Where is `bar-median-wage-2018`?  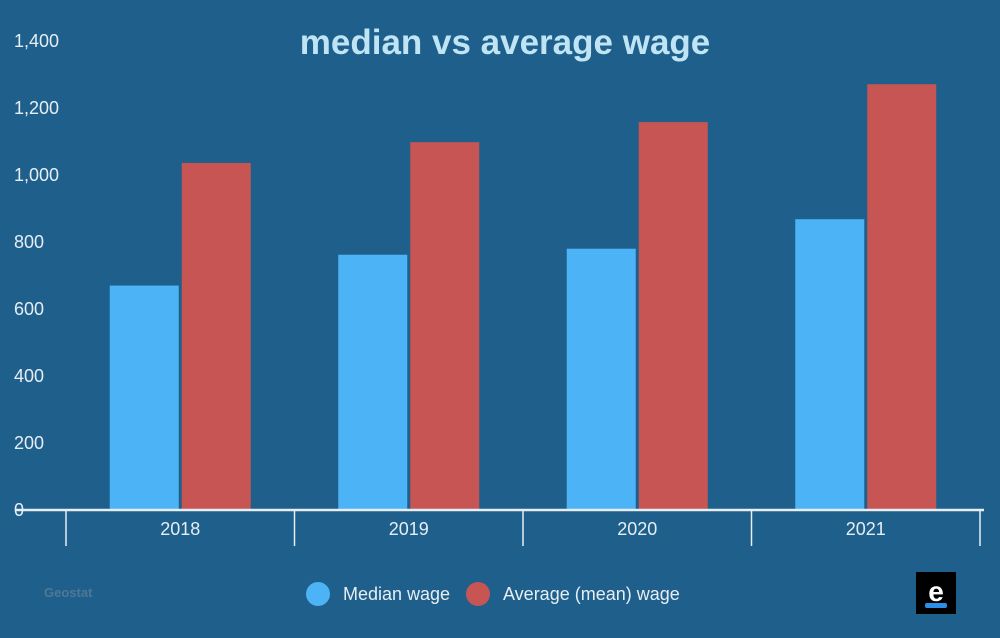 bar-median-wage-2018 is located at coordinates (144, 397).